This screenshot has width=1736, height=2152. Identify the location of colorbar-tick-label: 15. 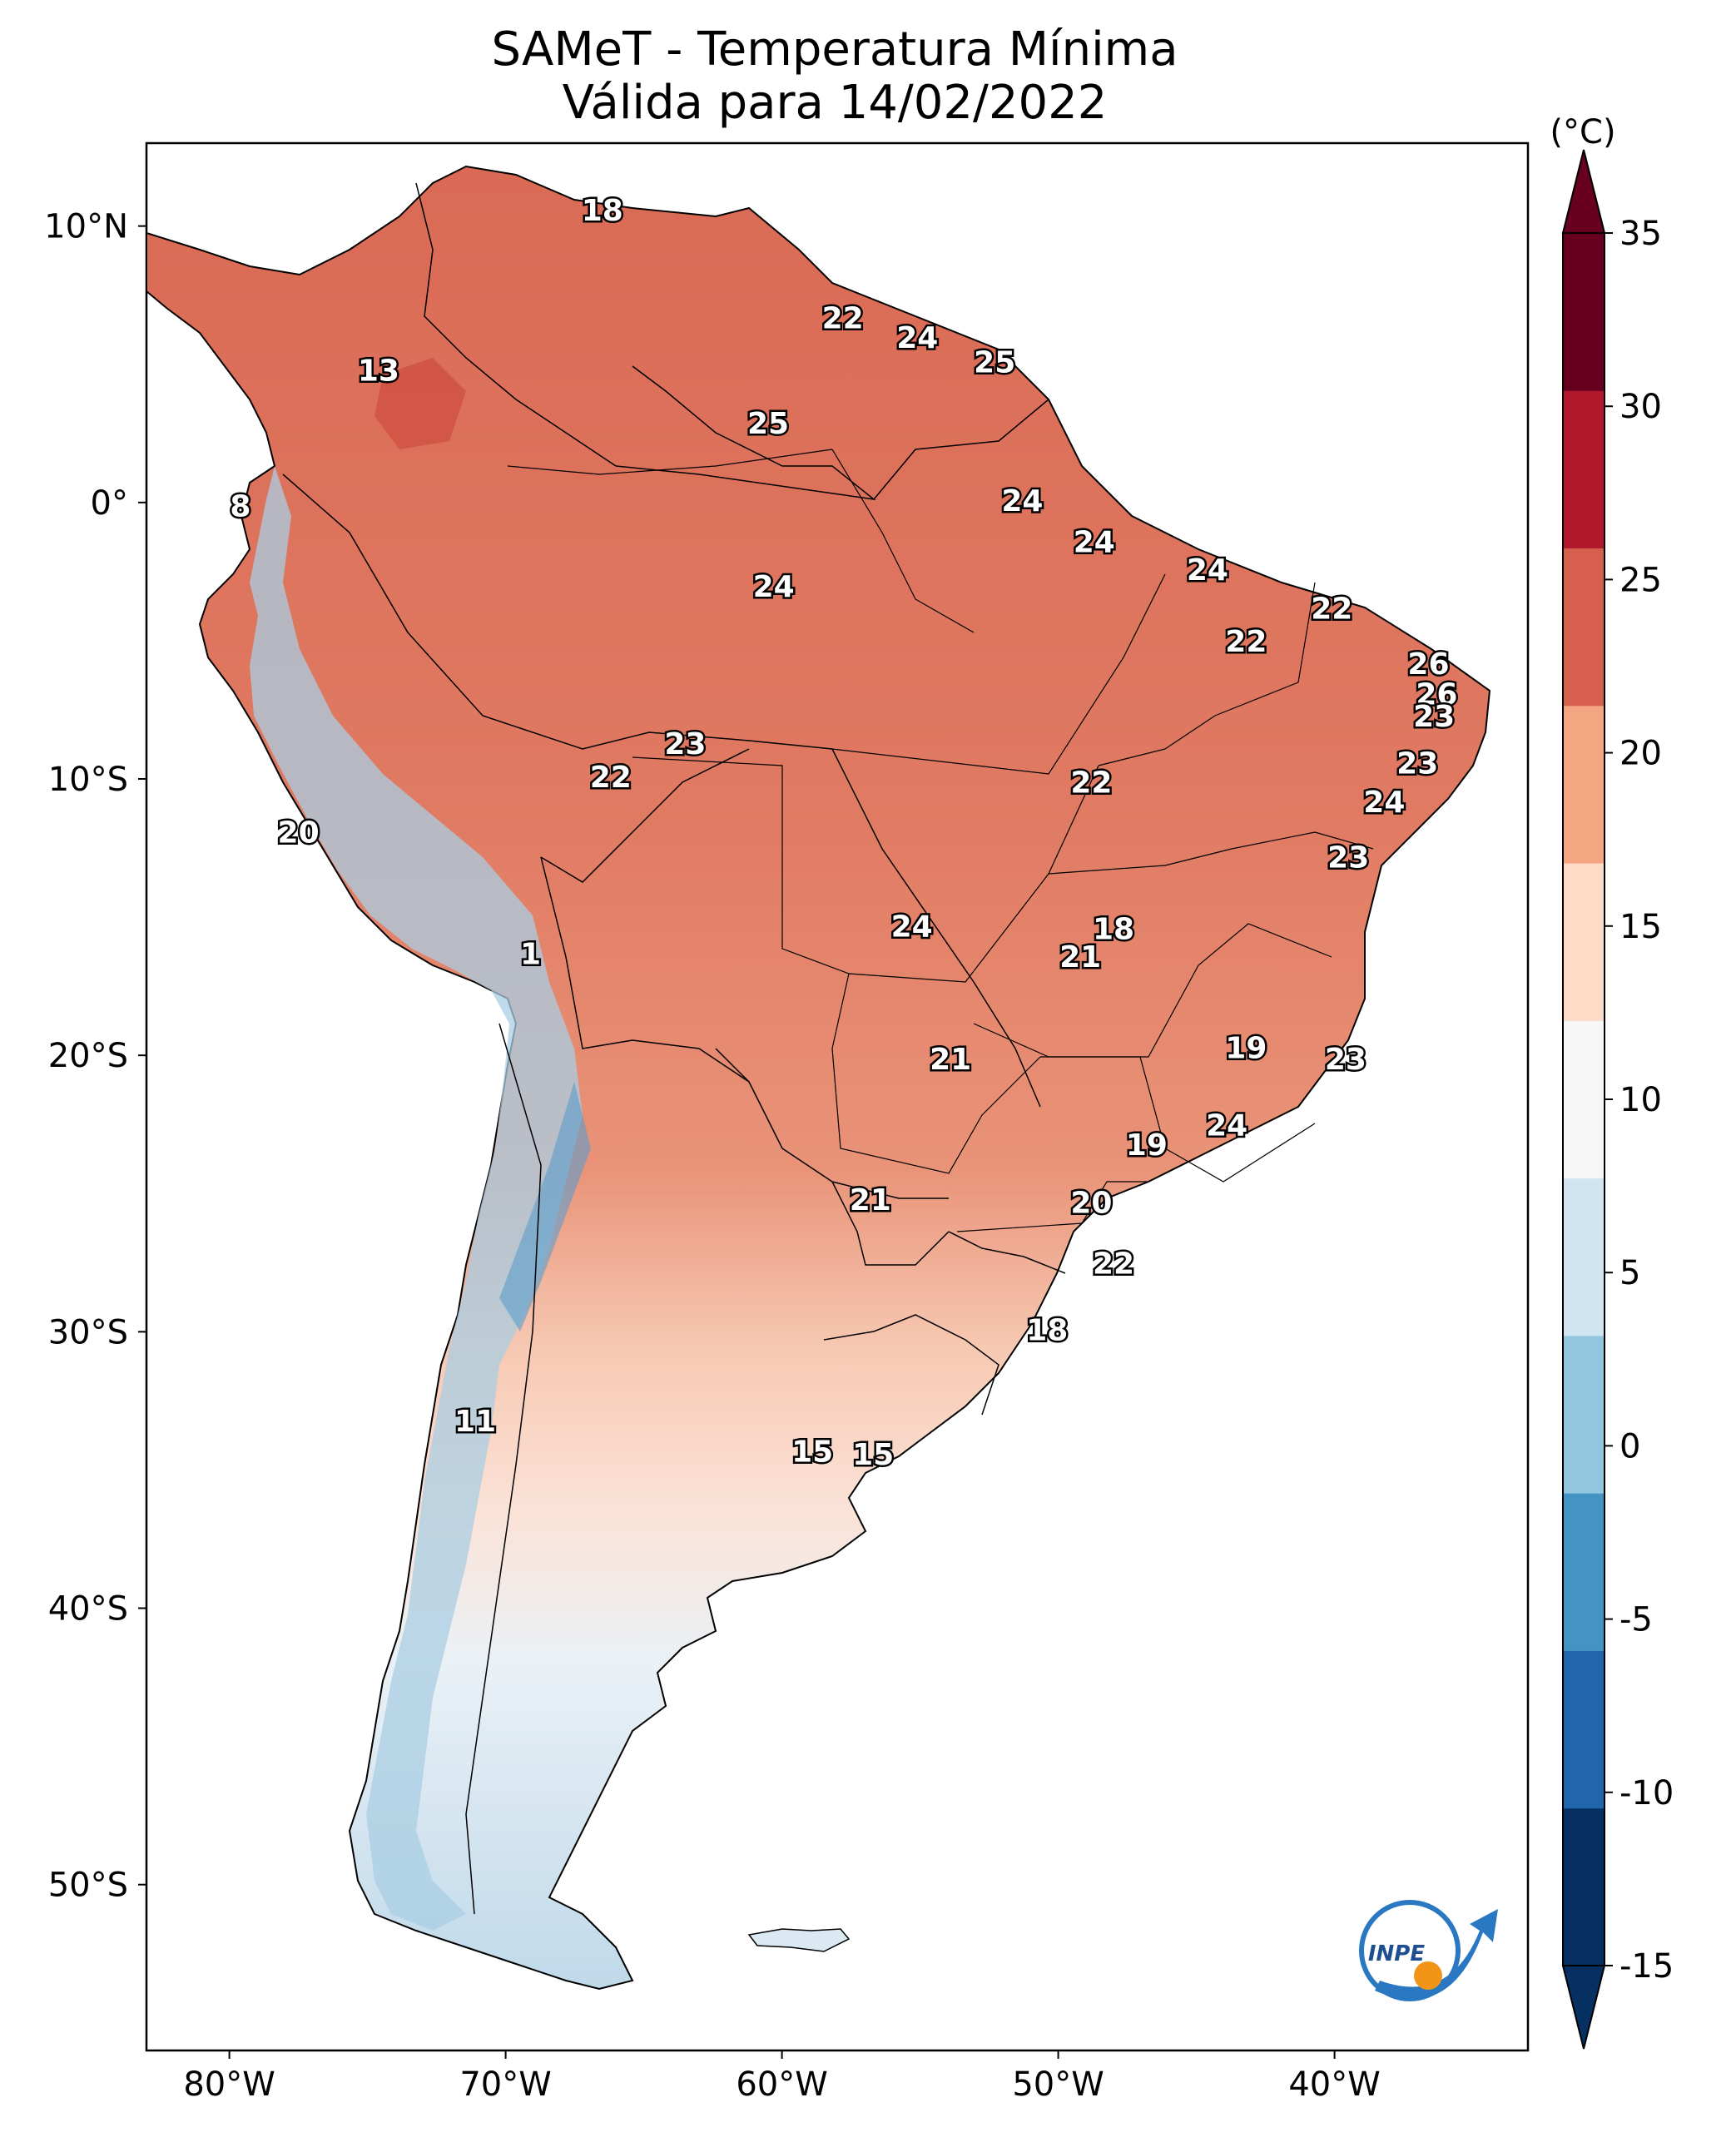
(1641, 927).